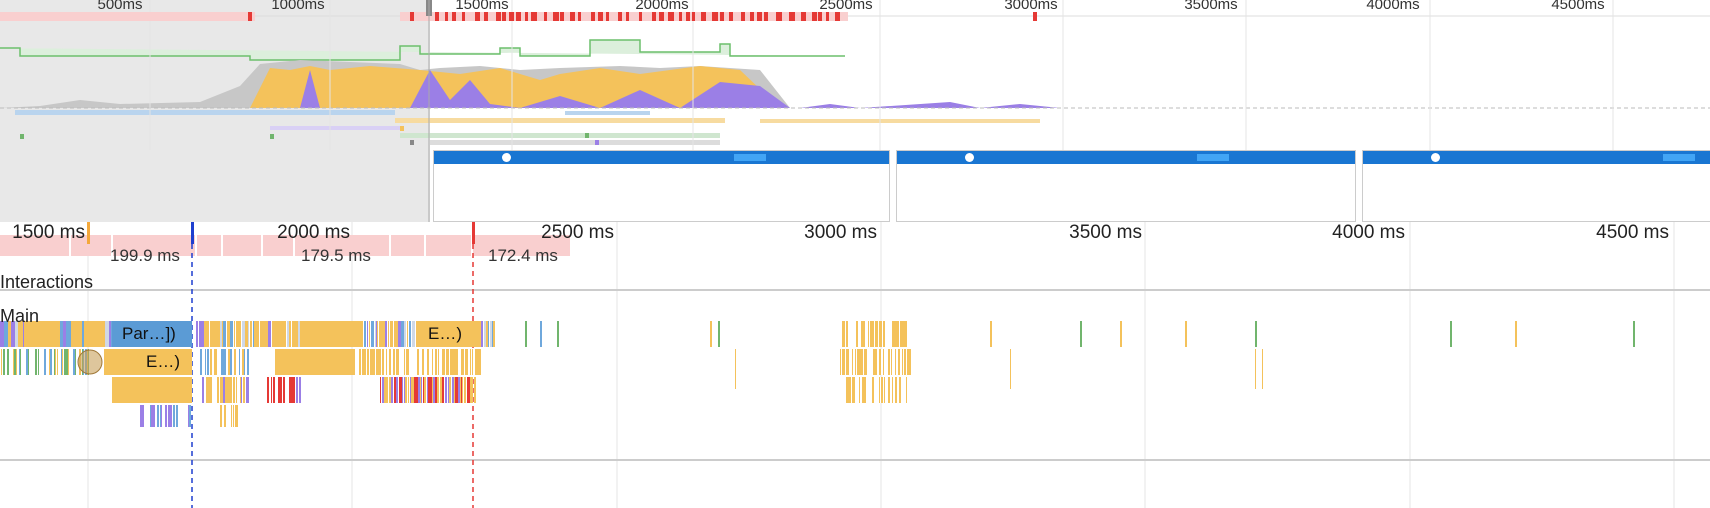  Describe the element at coordinates (1211, 6) in the screenshot. I see `overview-time-label: 3500ms` at that location.